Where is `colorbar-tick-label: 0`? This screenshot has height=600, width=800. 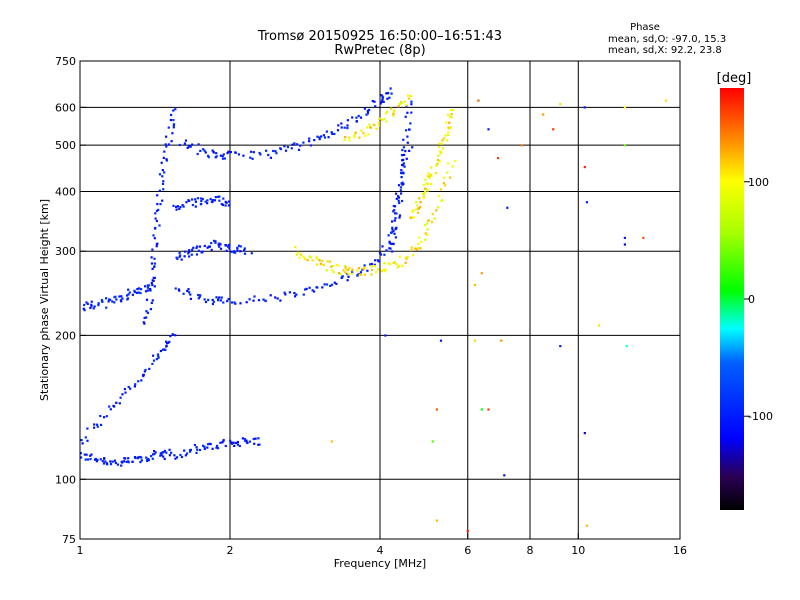 colorbar-tick-label: 0 is located at coordinates (751, 299).